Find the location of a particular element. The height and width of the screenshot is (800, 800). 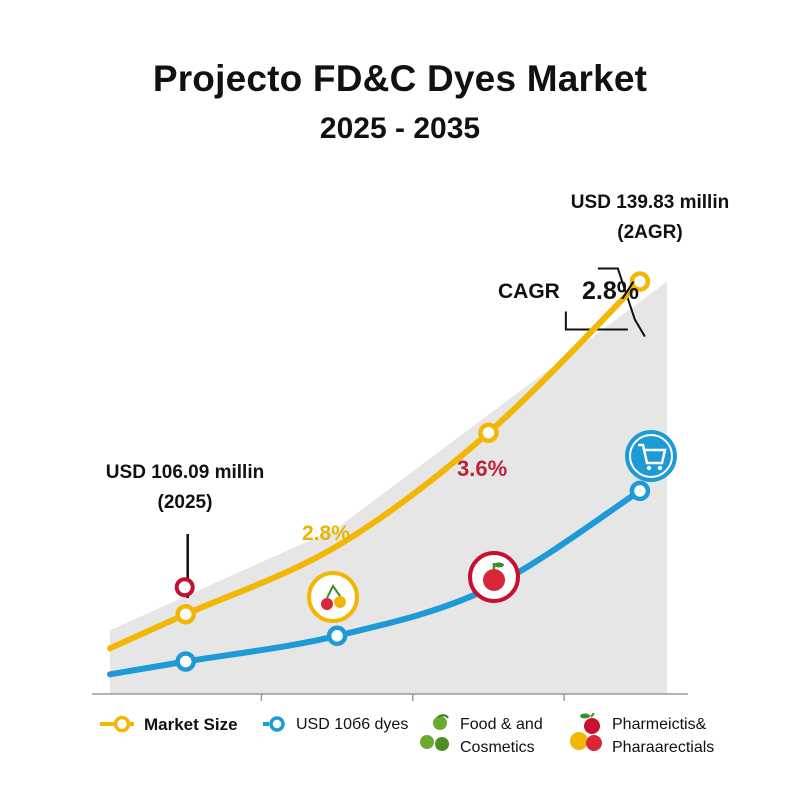

peas-icon is located at coordinates (434, 732).